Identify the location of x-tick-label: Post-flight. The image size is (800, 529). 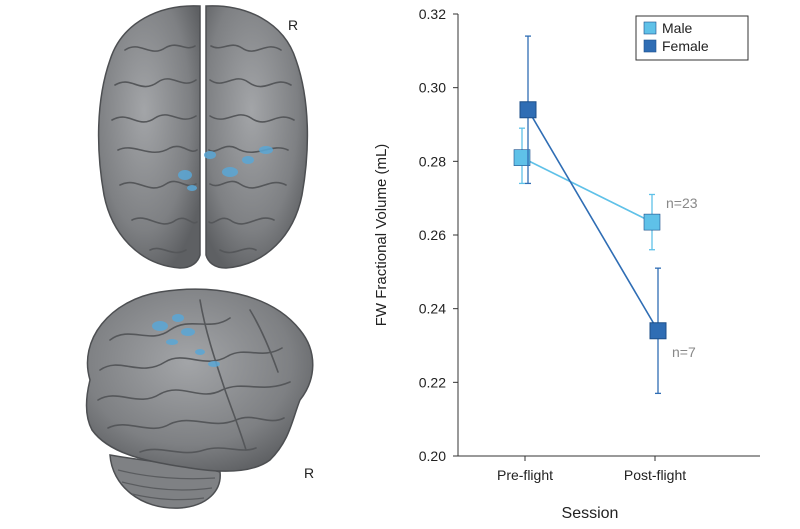
(655, 475).